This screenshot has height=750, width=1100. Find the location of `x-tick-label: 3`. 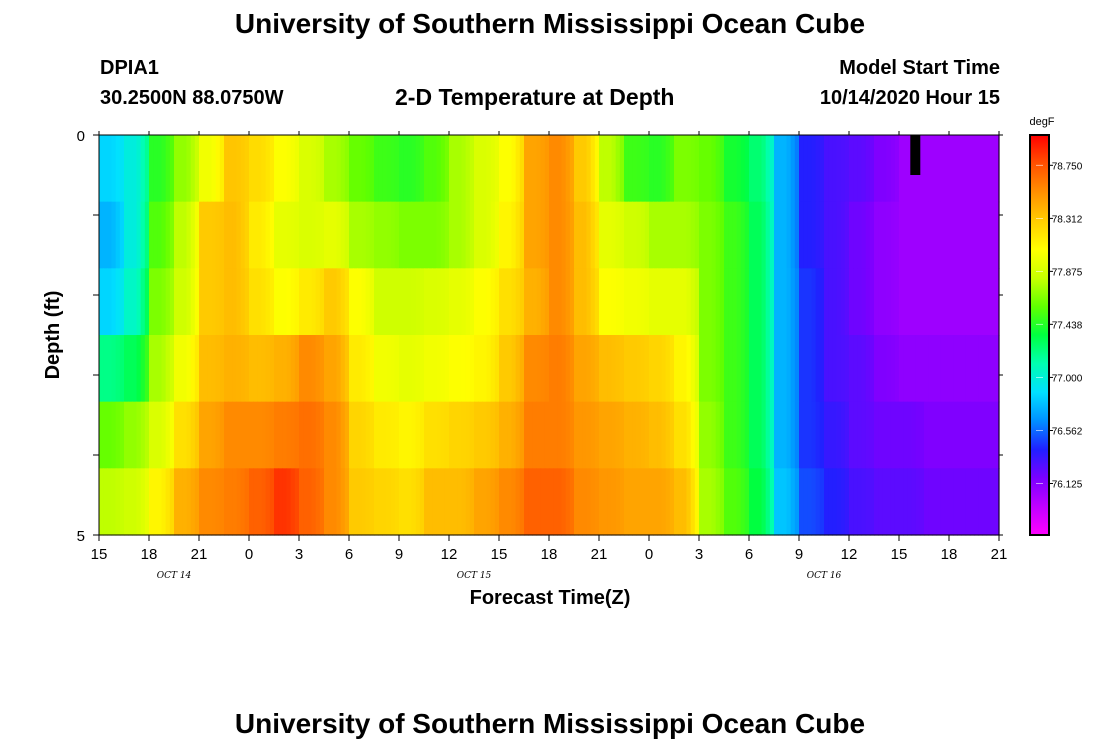

x-tick-label: 3 is located at coordinates (299, 554).